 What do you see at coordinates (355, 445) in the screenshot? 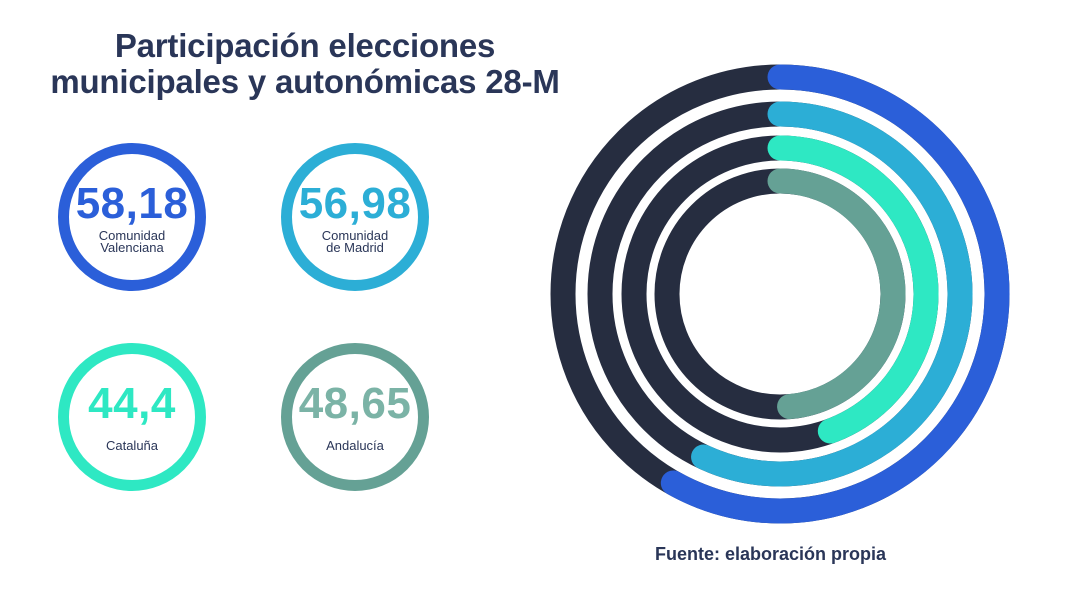
I see `stat-label: Andalucía` at bounding box center [355, 445].